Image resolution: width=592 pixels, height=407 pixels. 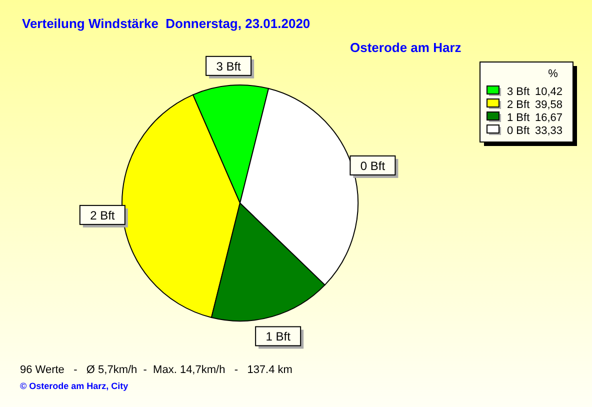 What do you see at coordinates (549, 105) in the screenshot?
I see `data-label: 39,58` at bounding box center [549, 105].